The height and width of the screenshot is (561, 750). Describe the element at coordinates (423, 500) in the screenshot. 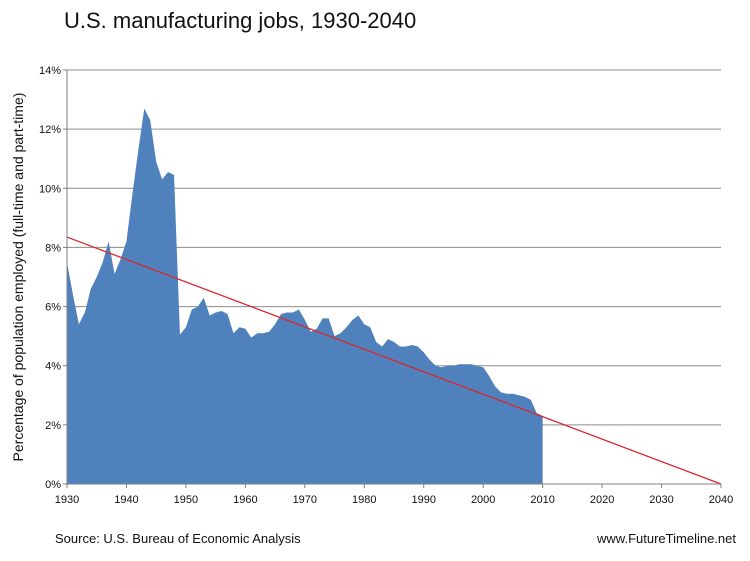

I see `x-tick-label: 1990` at that location.